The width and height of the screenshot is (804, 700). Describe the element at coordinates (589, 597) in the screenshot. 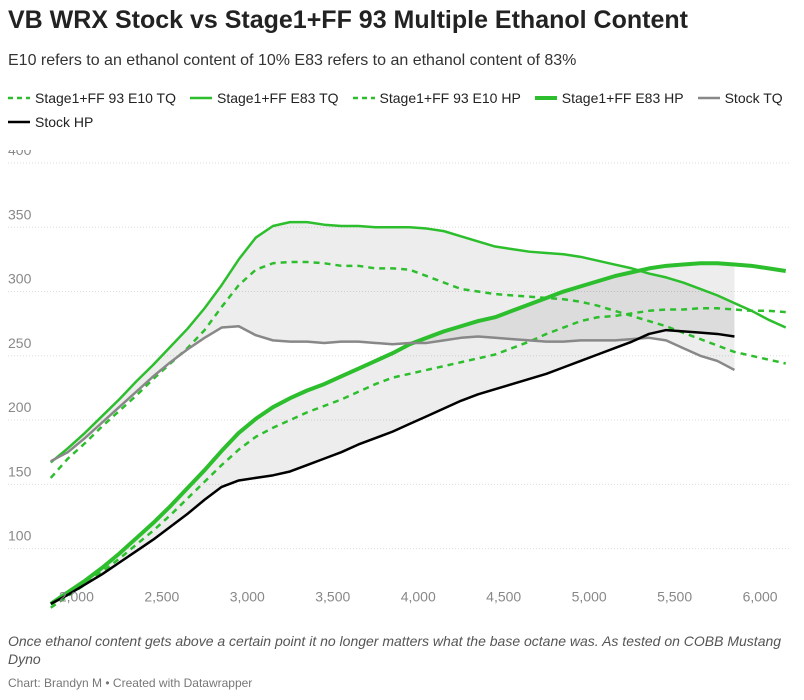

I see `x-tick-label: 5,000` at that location.